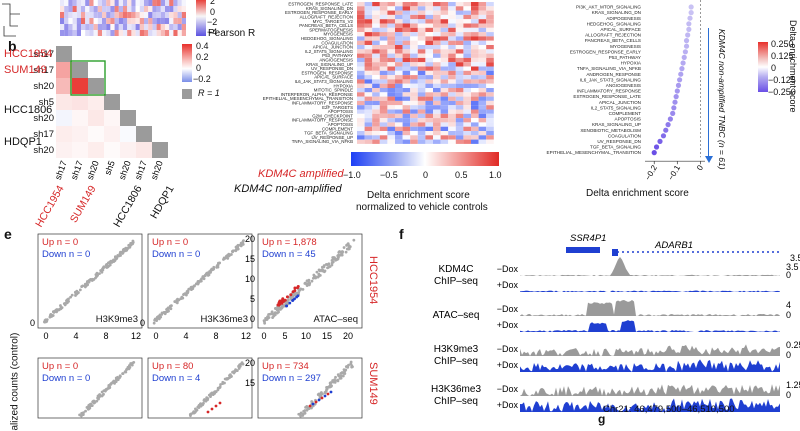 This screenshot has width=800, height=431. Describe the element at coordinates (61, 170) in the screenshot. I see `col-sh-label: sh17` at that location.